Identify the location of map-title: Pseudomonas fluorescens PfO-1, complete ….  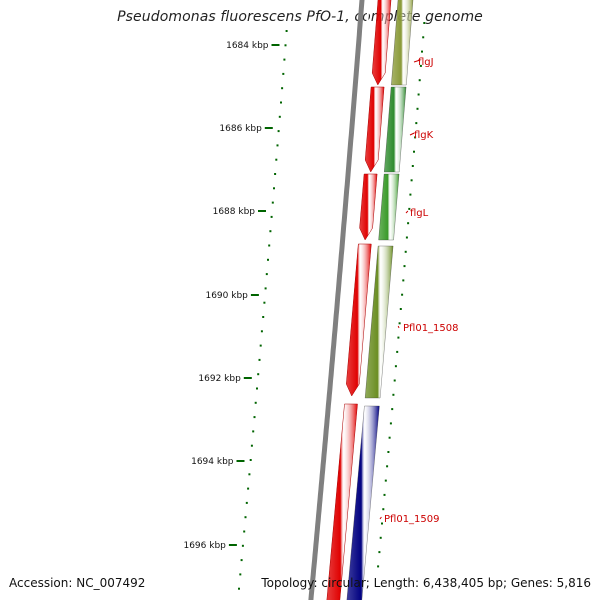
(300, 17).